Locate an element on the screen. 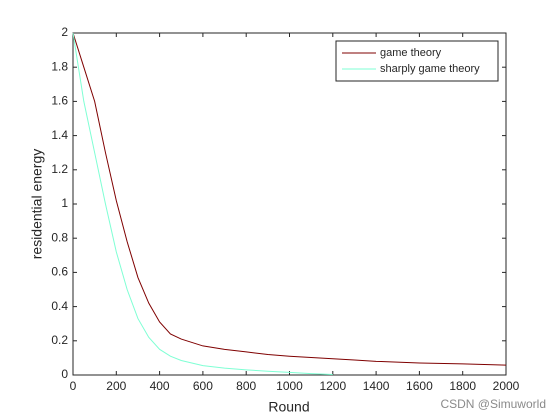 This screenshot has width=560, height=420. legend-label: game theory is located at coordinates (411, 53).